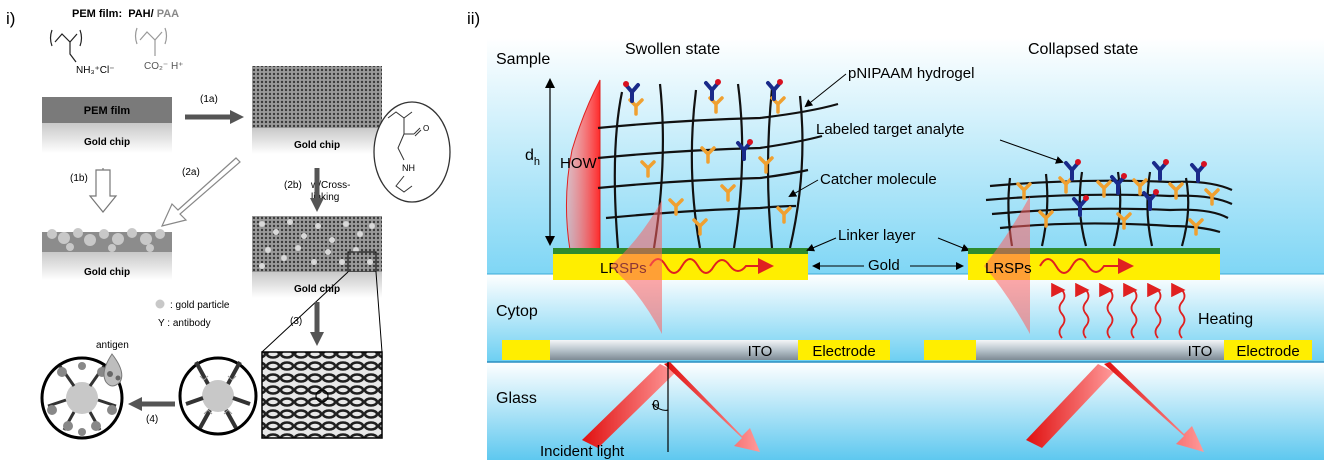 This screenshot has height=460, width=1324. Describe the element at coordinates (151, 41) in the screenshot. I see `paa-structure` at that location.